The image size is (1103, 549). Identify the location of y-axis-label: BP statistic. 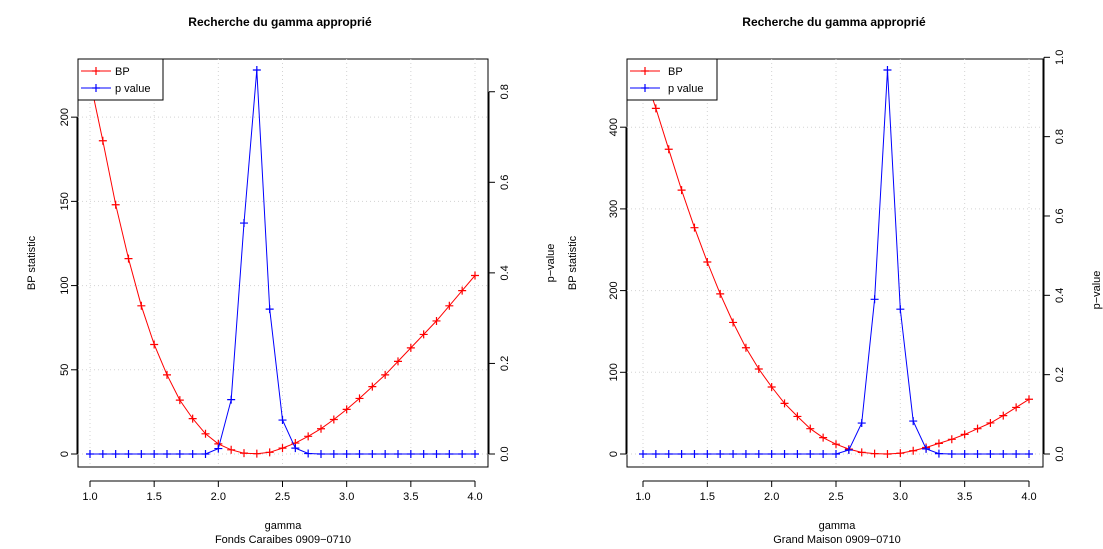
(32, 262).